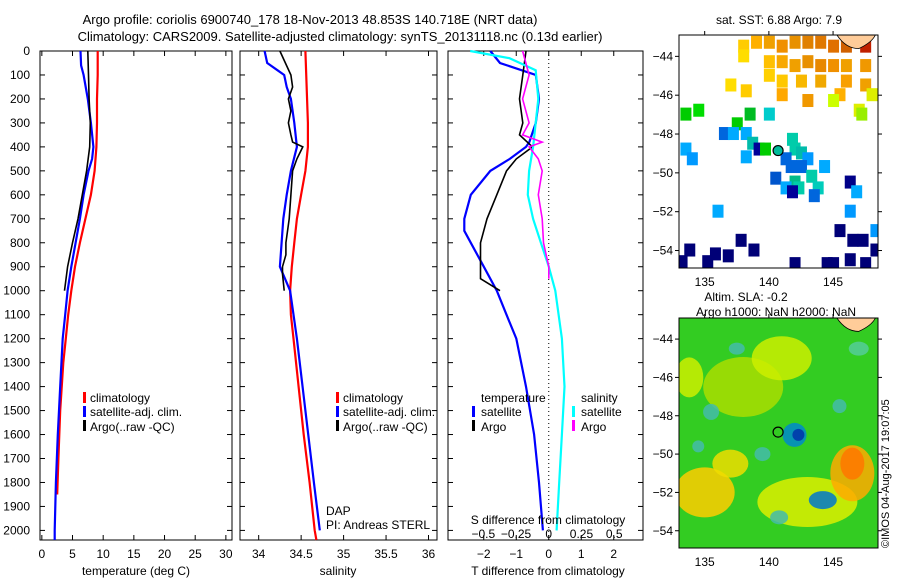  What do you see at coordinates (104, 554) in the screenshot?
I see `x-tick-label: 10` at bounding box center [104, 554].